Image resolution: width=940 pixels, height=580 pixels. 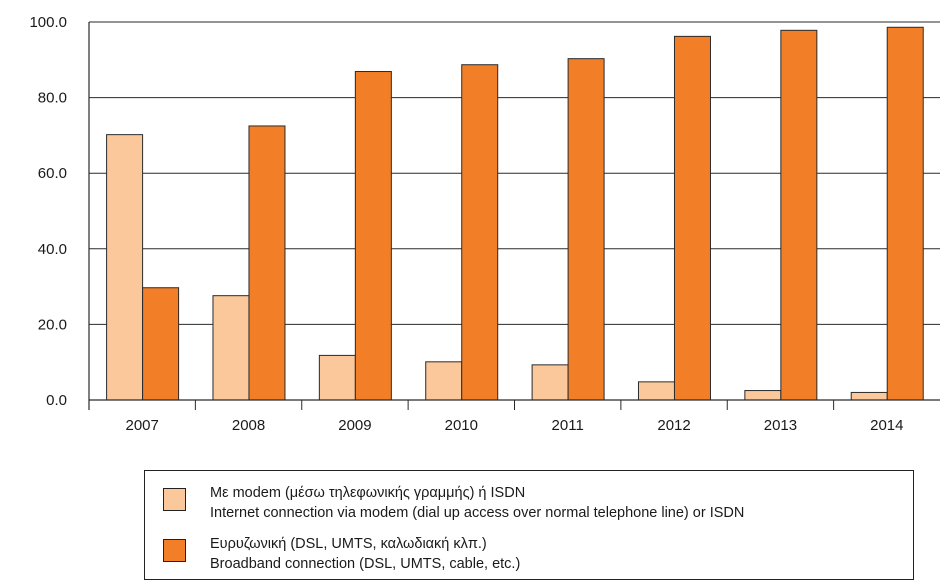 I want to click on y-tick-label: 60.0, so click(x=52, y=173).